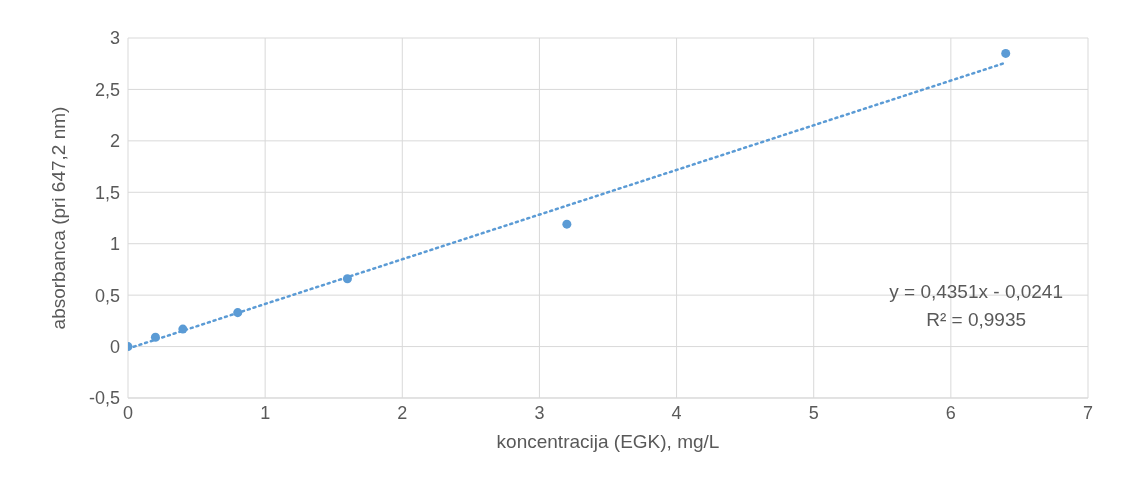 The height and width of the screenshot is (493, 1134). What do you see at coordinates (1088, 412) in the screenshot?
I see `x-tick-label: 7` at bounding box center [1088, 412].